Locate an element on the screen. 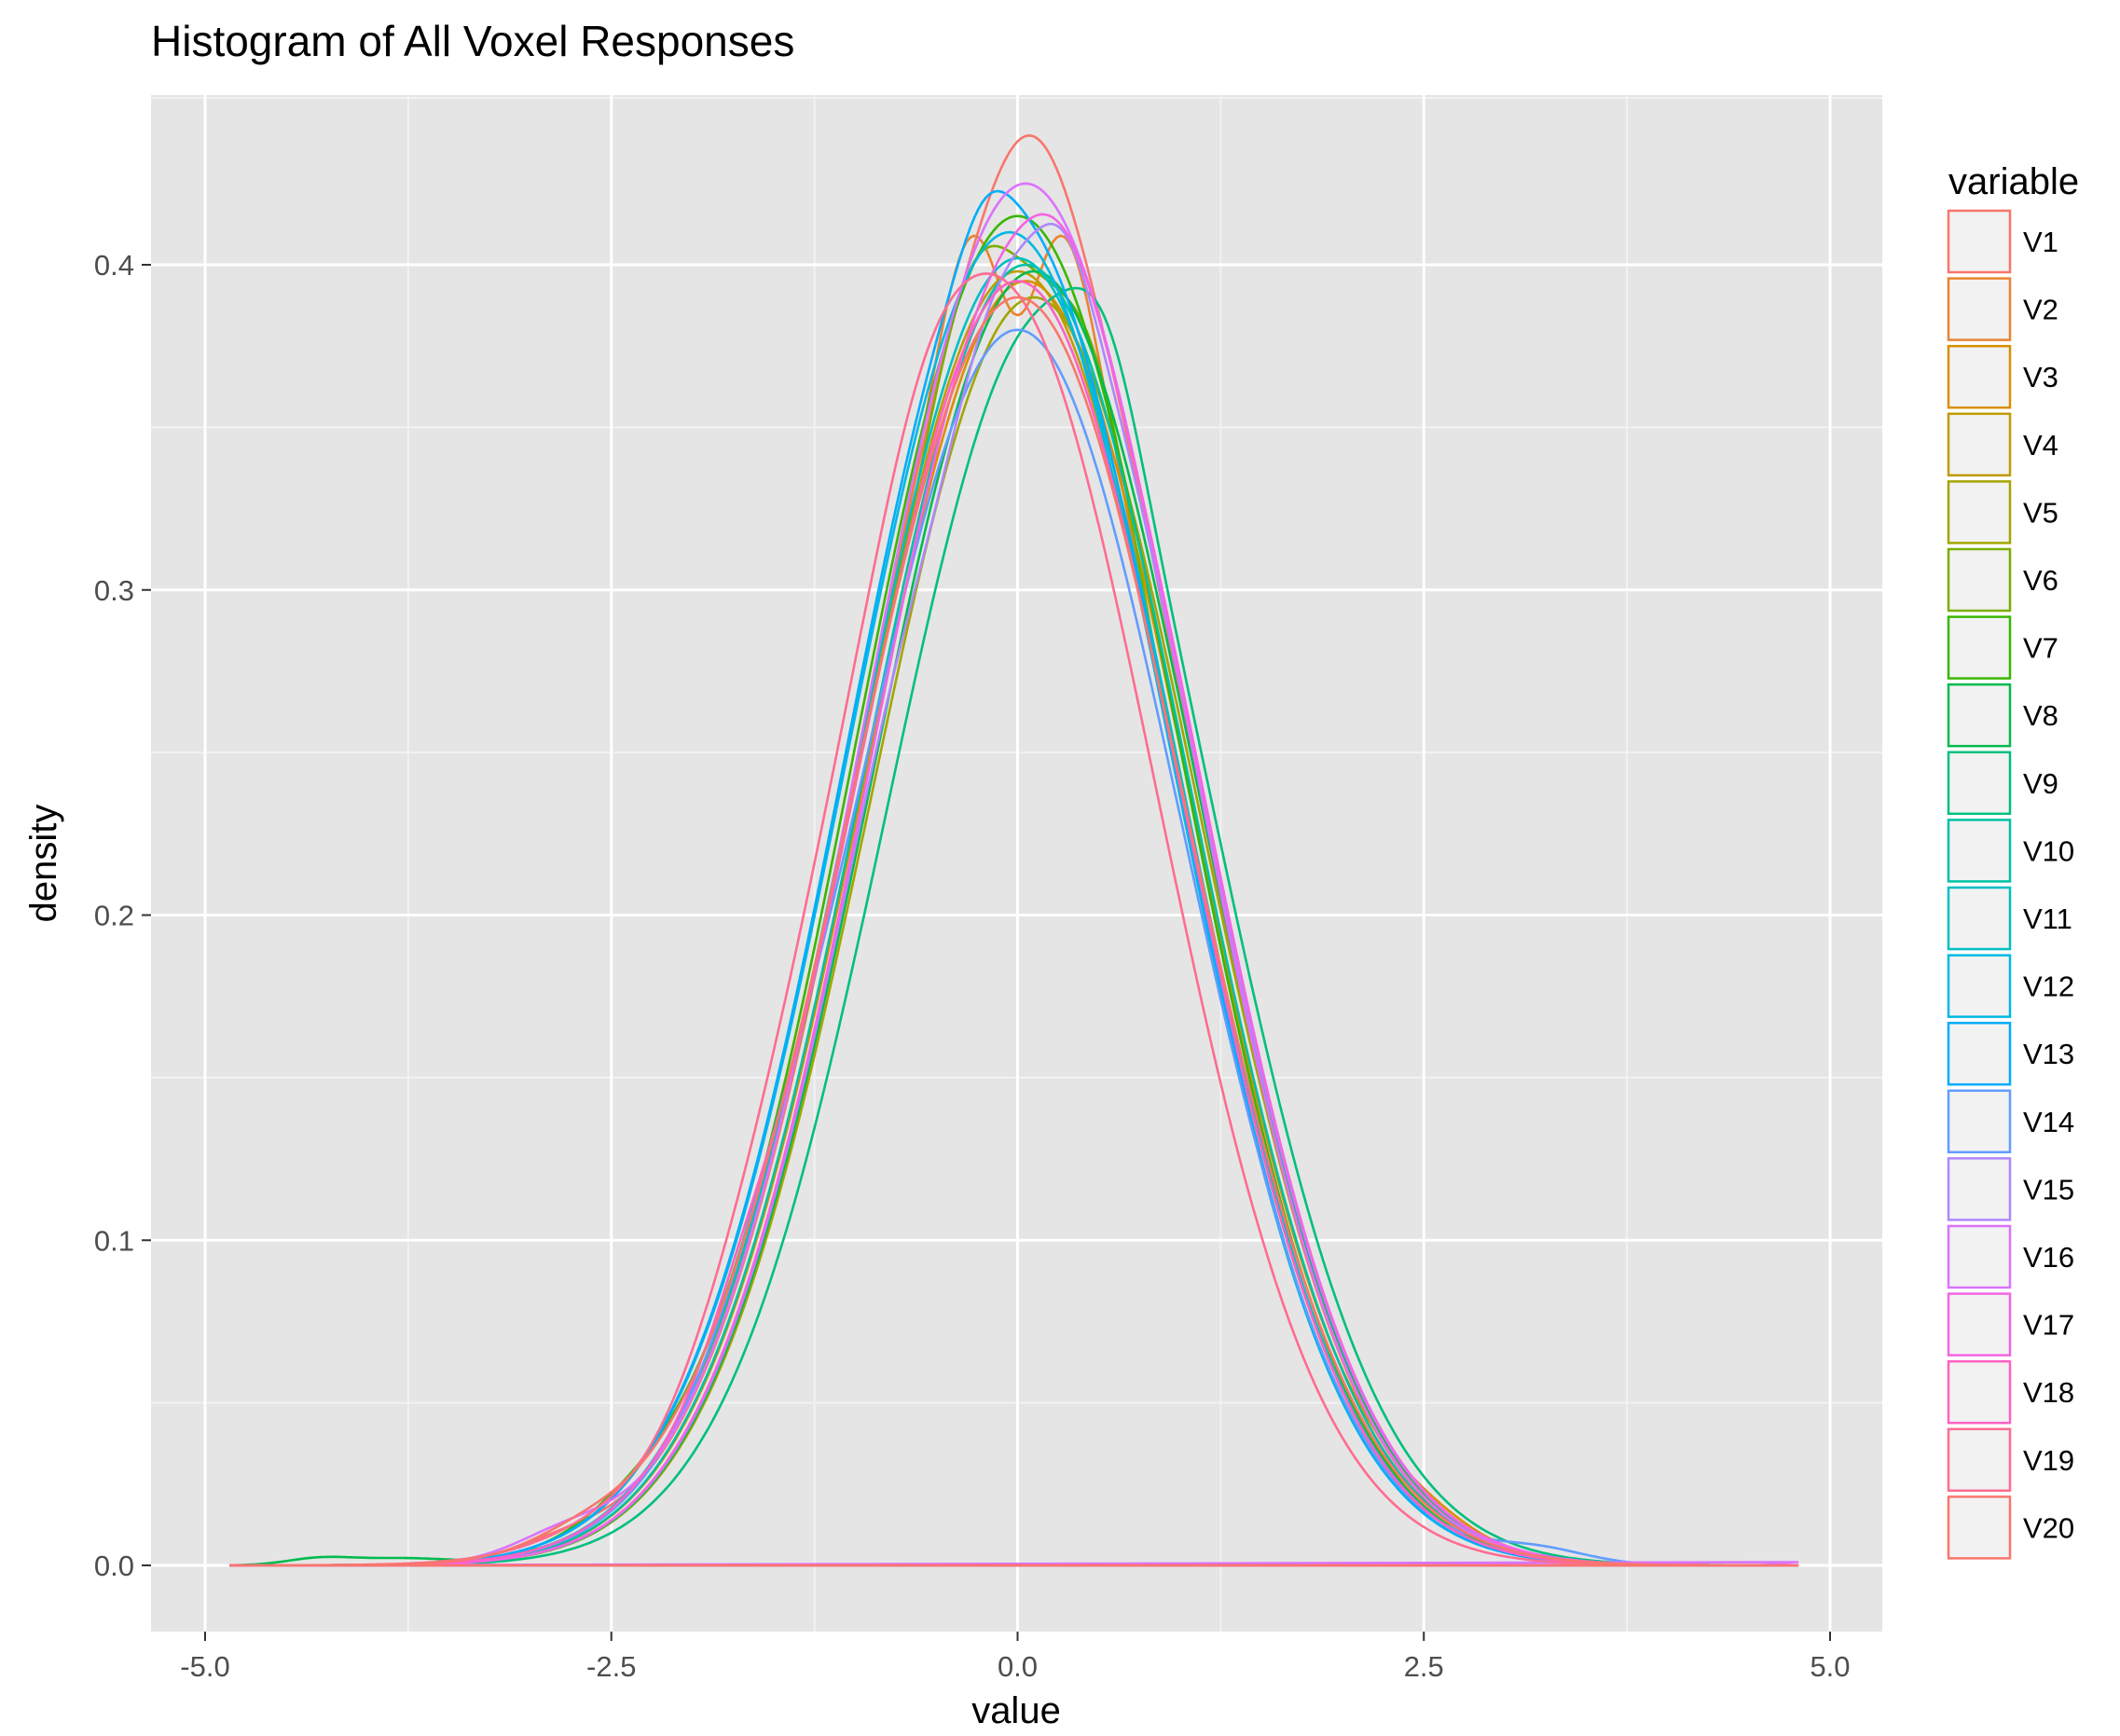  legend-item-V15: V15 is located at coordinates (2011, 1189).